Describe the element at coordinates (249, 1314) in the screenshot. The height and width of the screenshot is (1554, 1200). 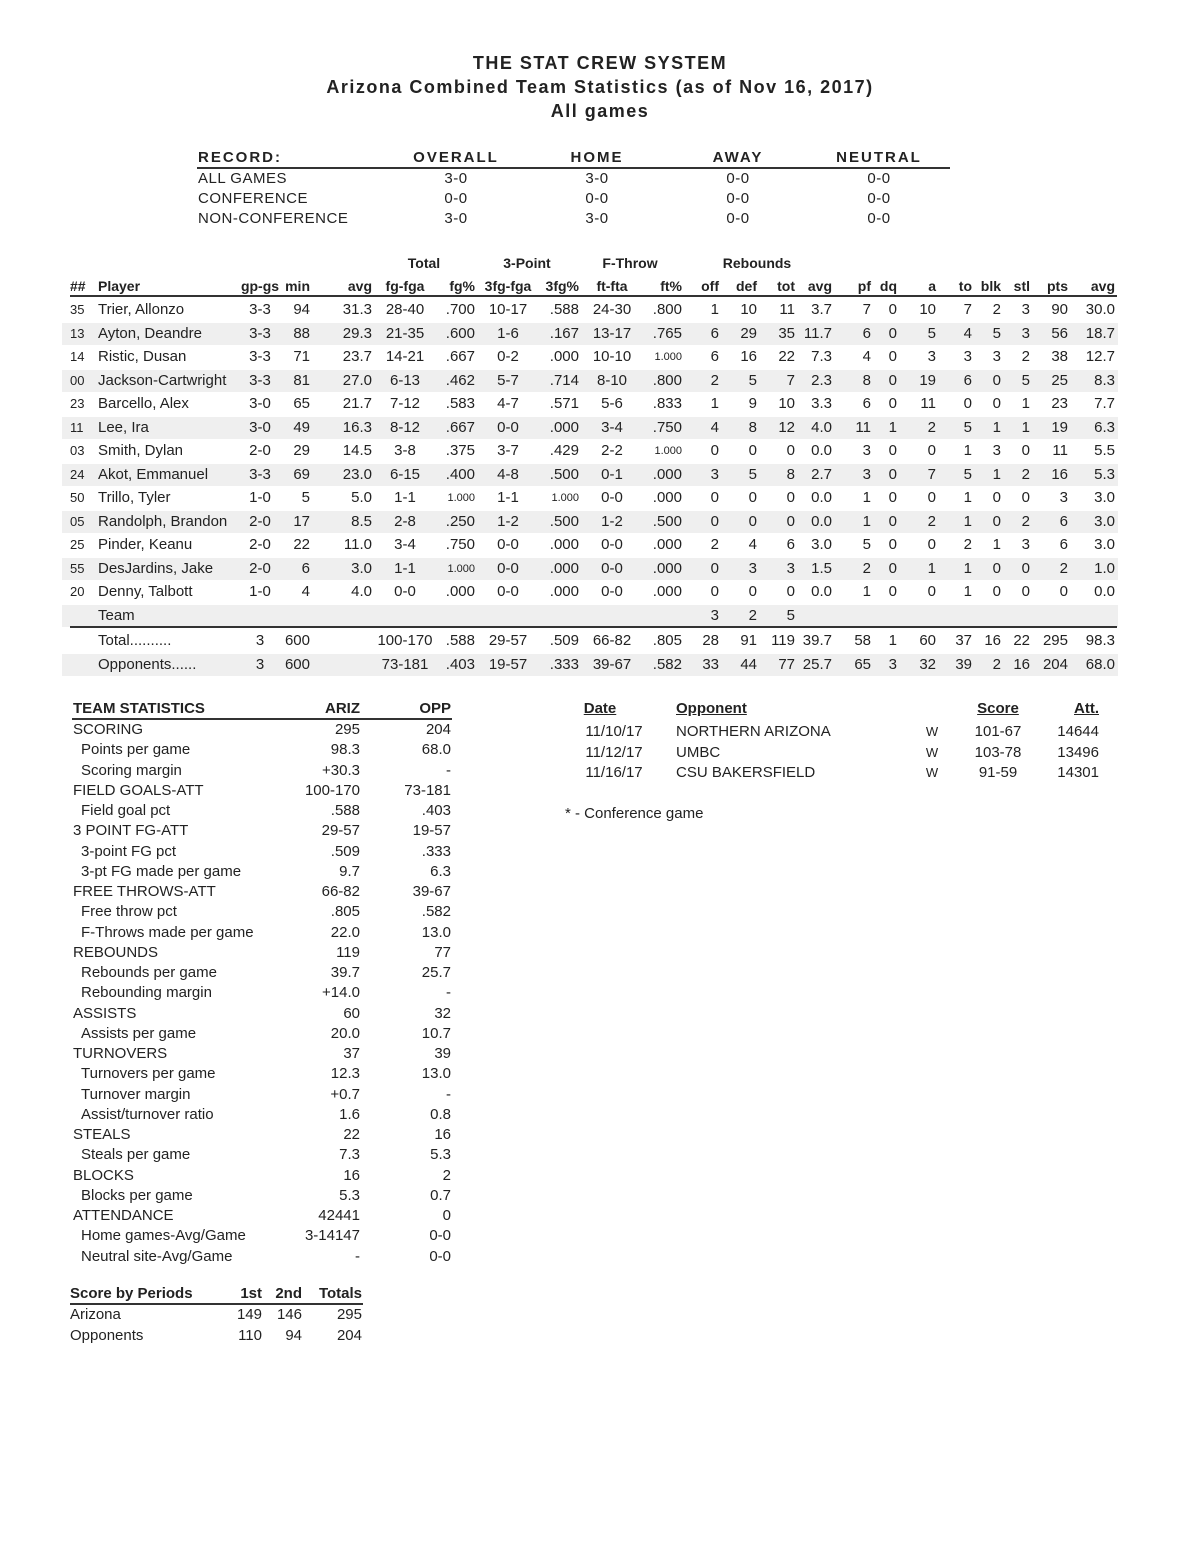
I see `period-score: 149` at that location.